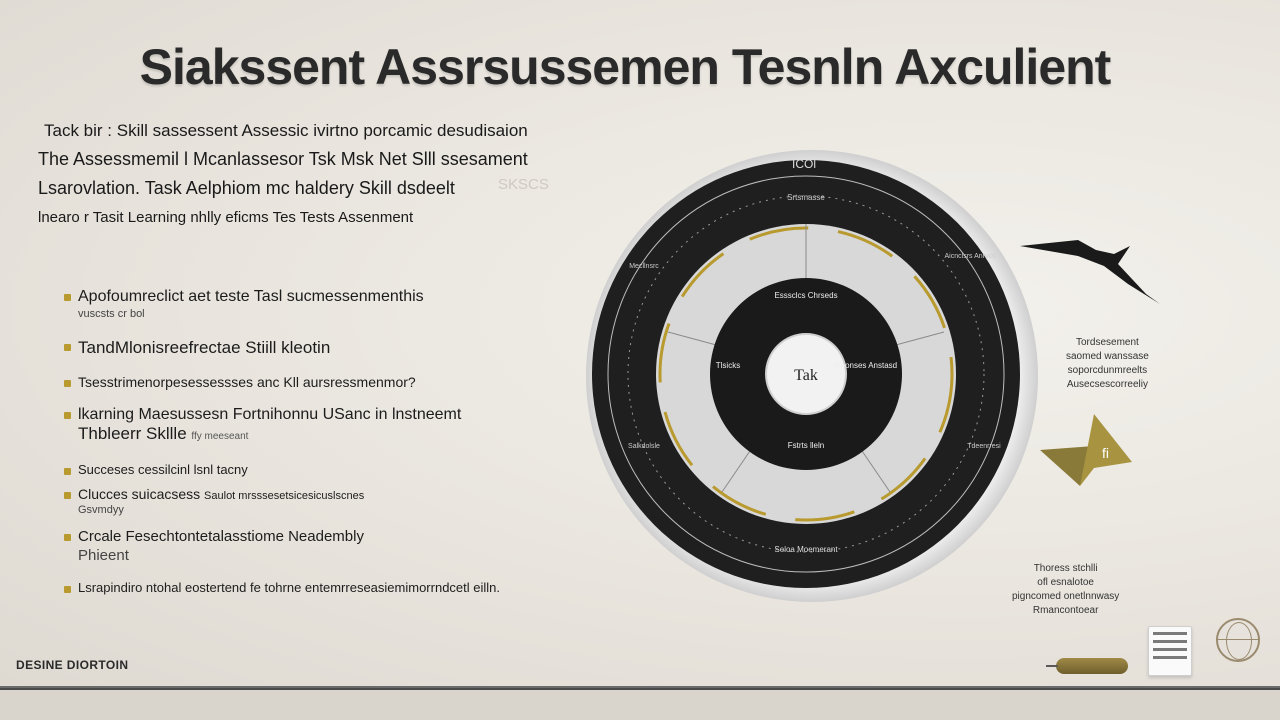  I want to click on bullet-item: TandMlonisreefrectae Stiill kleotin, so click(299, 356).